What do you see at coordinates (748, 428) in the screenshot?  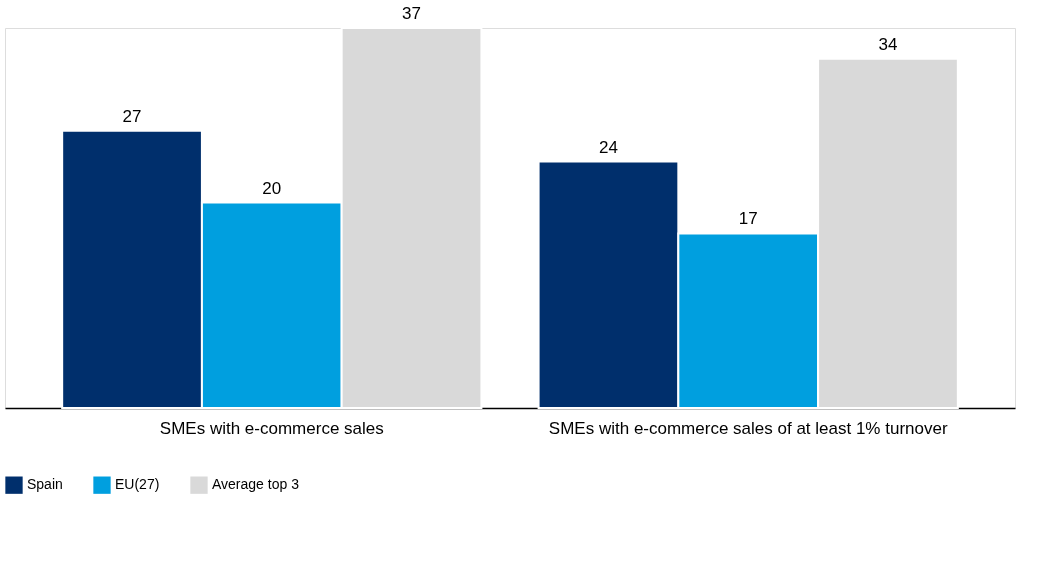 I see `x-tick-label: SMEs with e-commerce sales of at least 1% turnover` at bounding box center [748, 428].